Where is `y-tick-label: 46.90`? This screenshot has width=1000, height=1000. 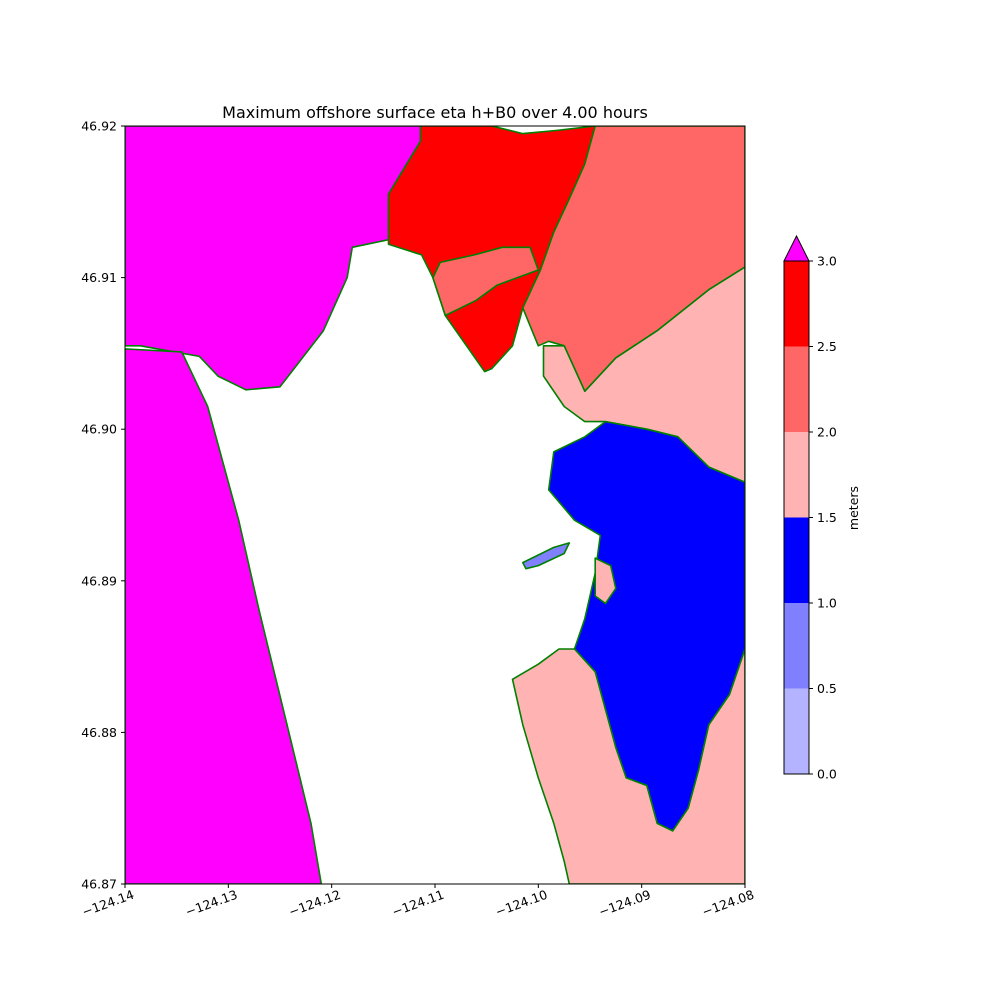 y-tick-label: 46.90 is located at coordinates (99, 429).